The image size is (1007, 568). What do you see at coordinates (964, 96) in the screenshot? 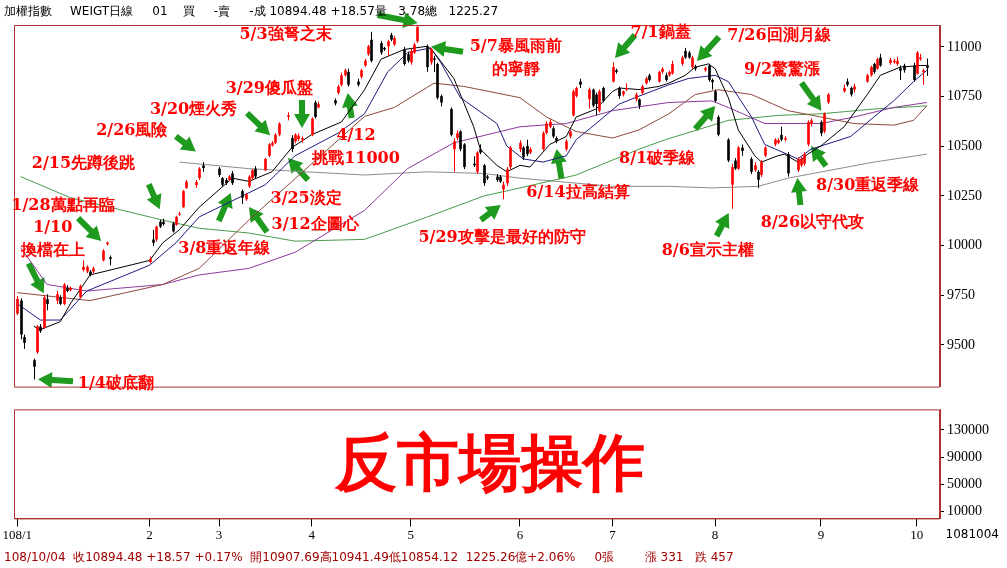
I see `y-tick-label: 10750` at bounding box center [964, 96].